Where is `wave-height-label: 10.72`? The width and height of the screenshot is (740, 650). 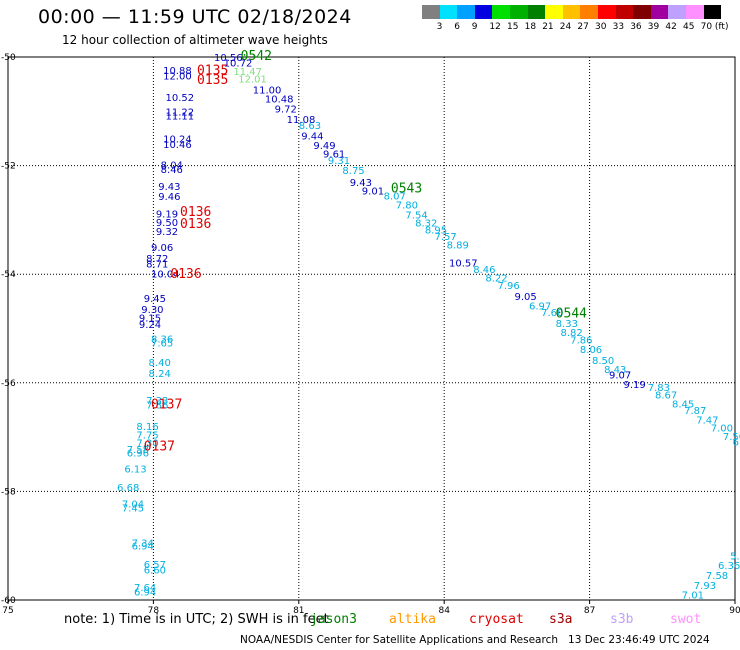
wave-height-label: 10.72 is located at coordinates (238, 63).